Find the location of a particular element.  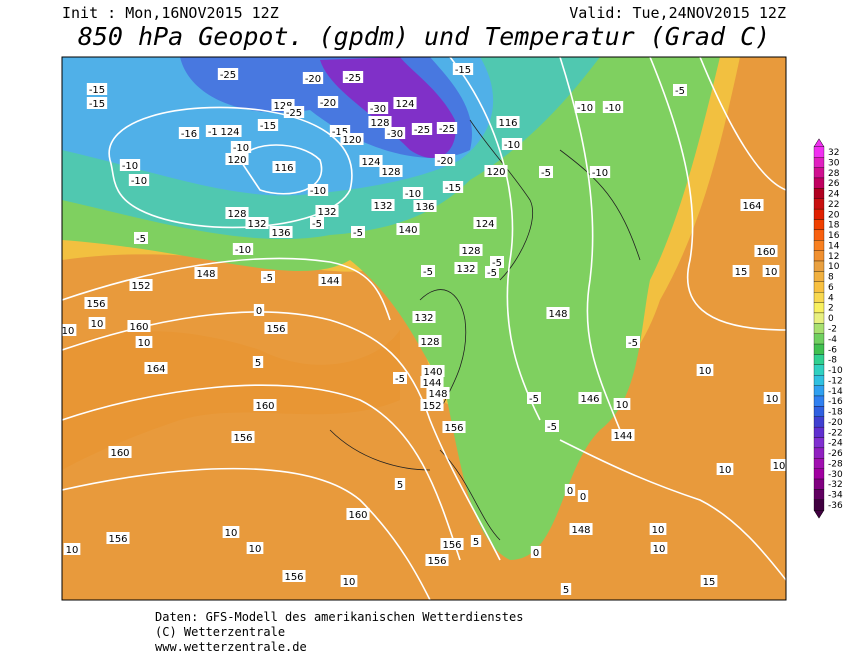

colorbar-arrow is located at coordinates (819, 143).